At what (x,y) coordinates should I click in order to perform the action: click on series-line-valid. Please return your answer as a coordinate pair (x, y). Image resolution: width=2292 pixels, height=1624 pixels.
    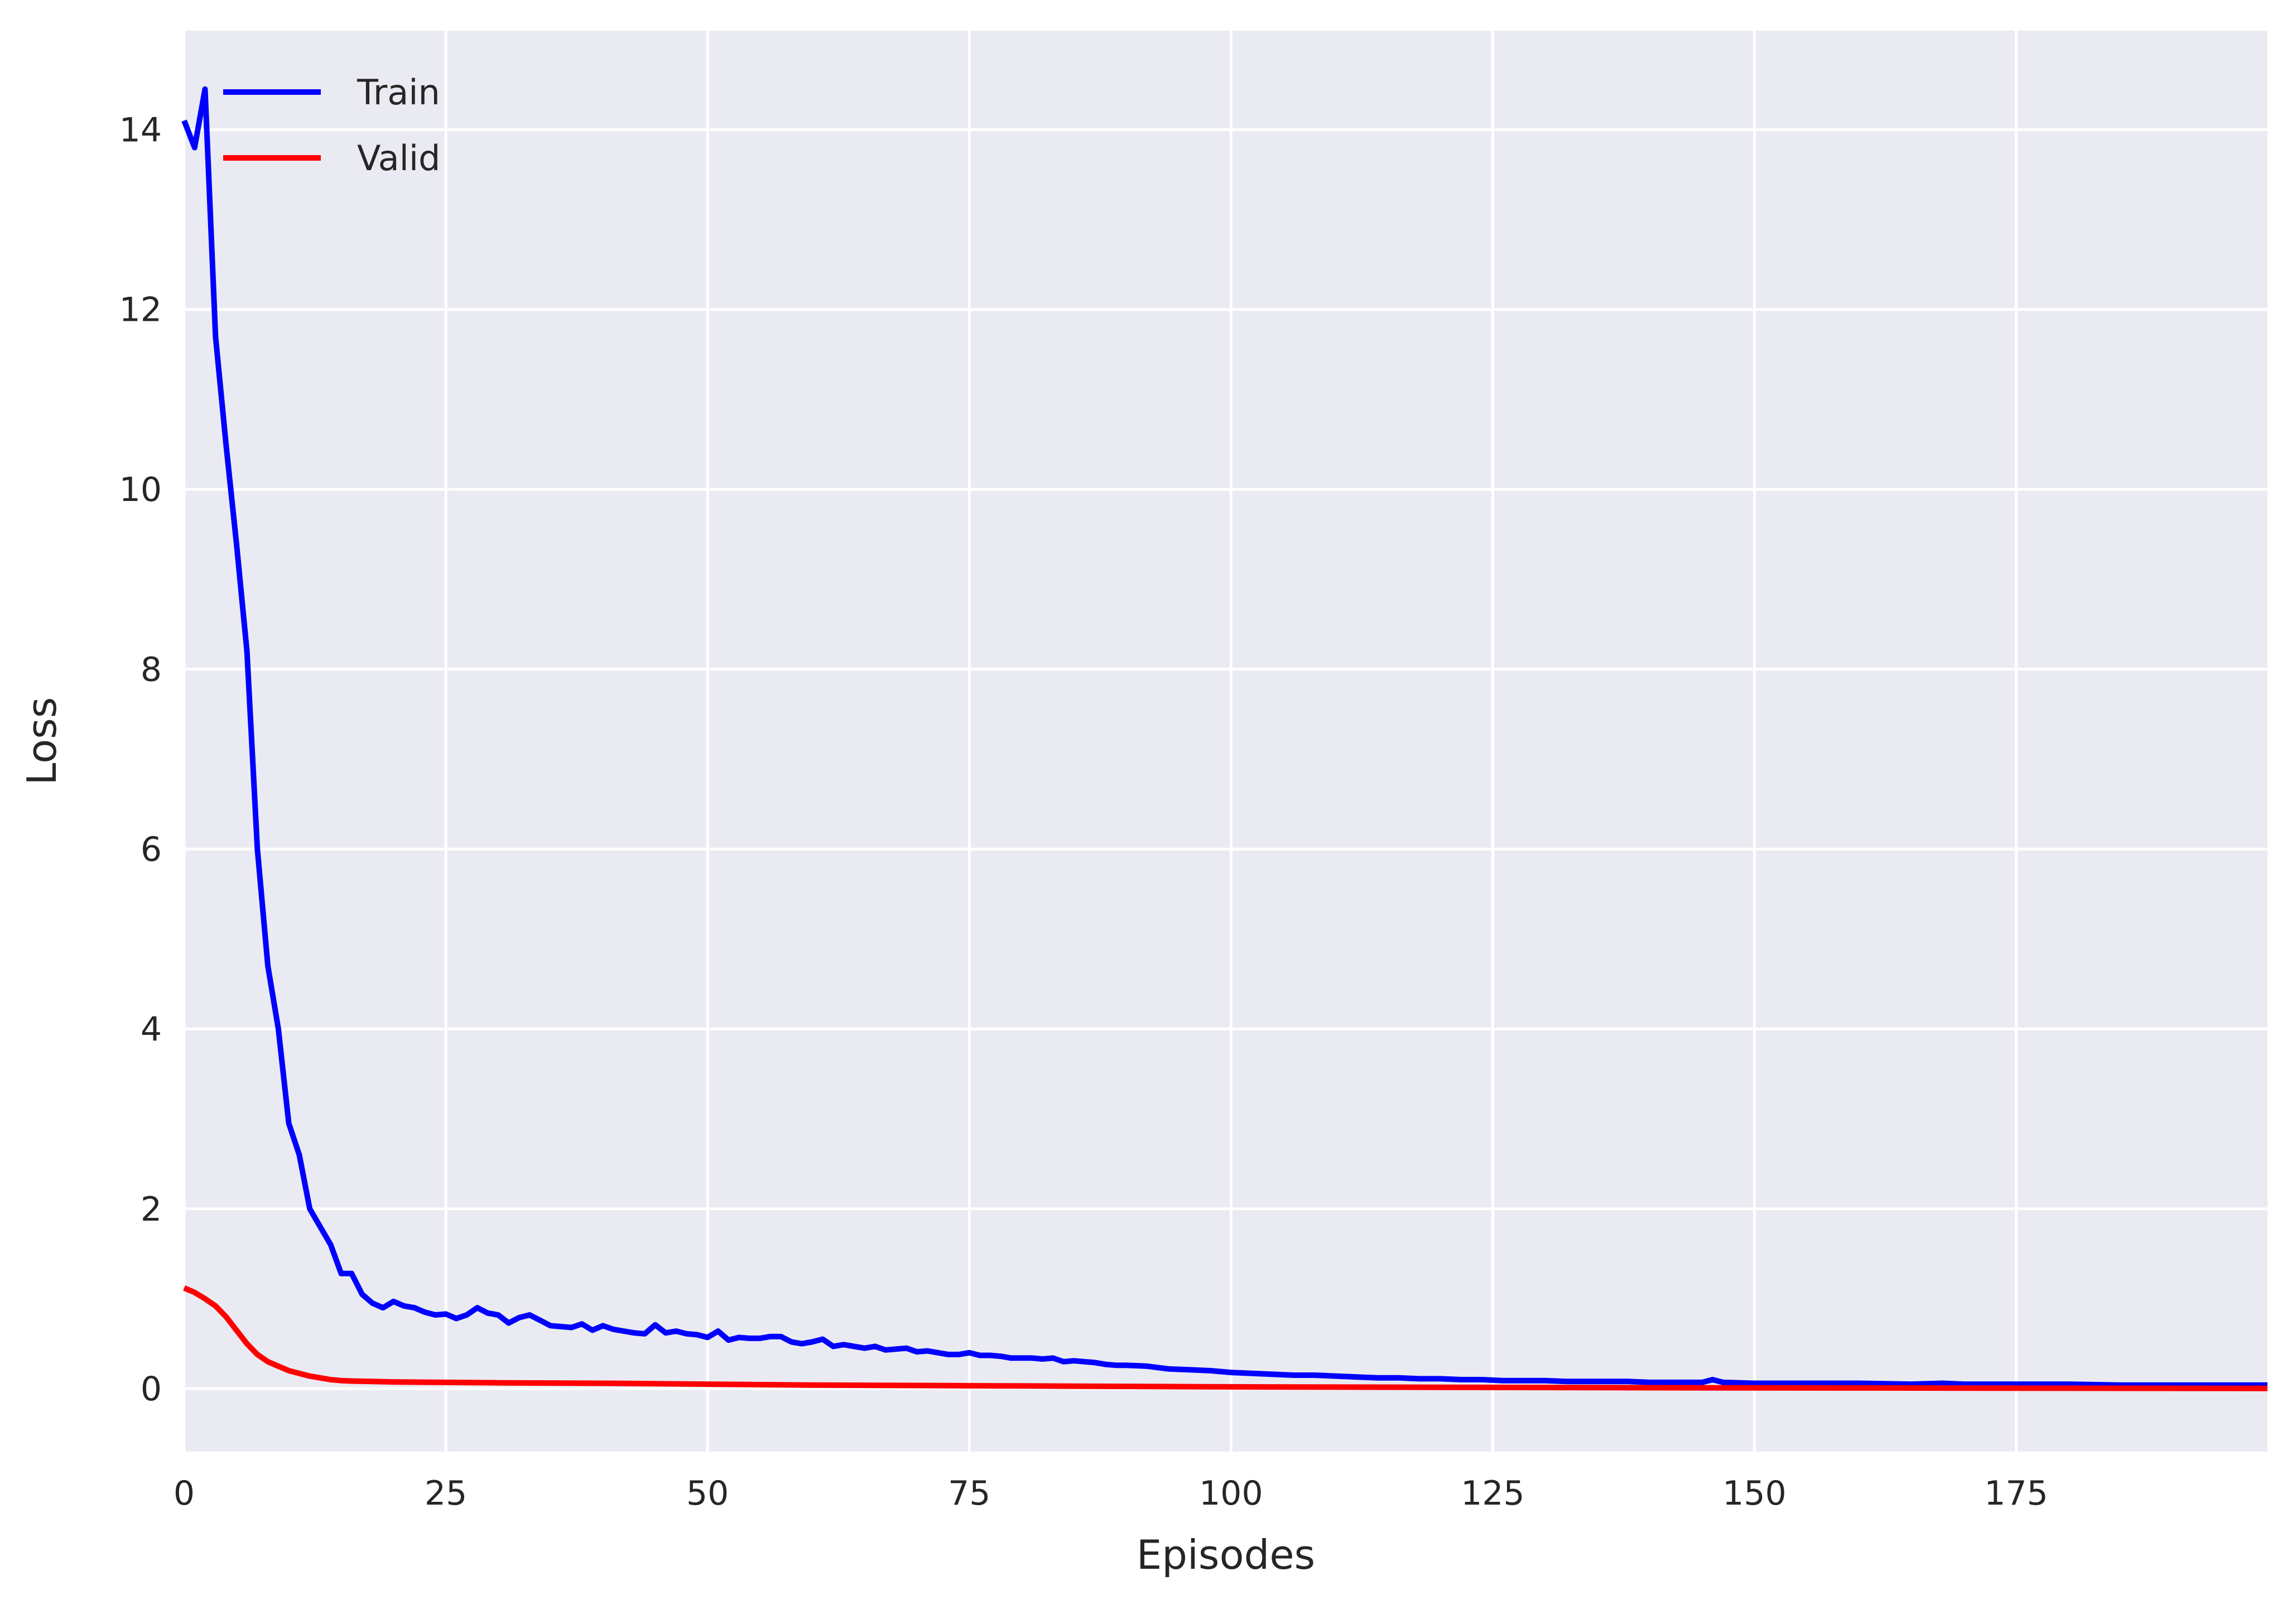
    Looking at the image, I should click on (1225, 1338).